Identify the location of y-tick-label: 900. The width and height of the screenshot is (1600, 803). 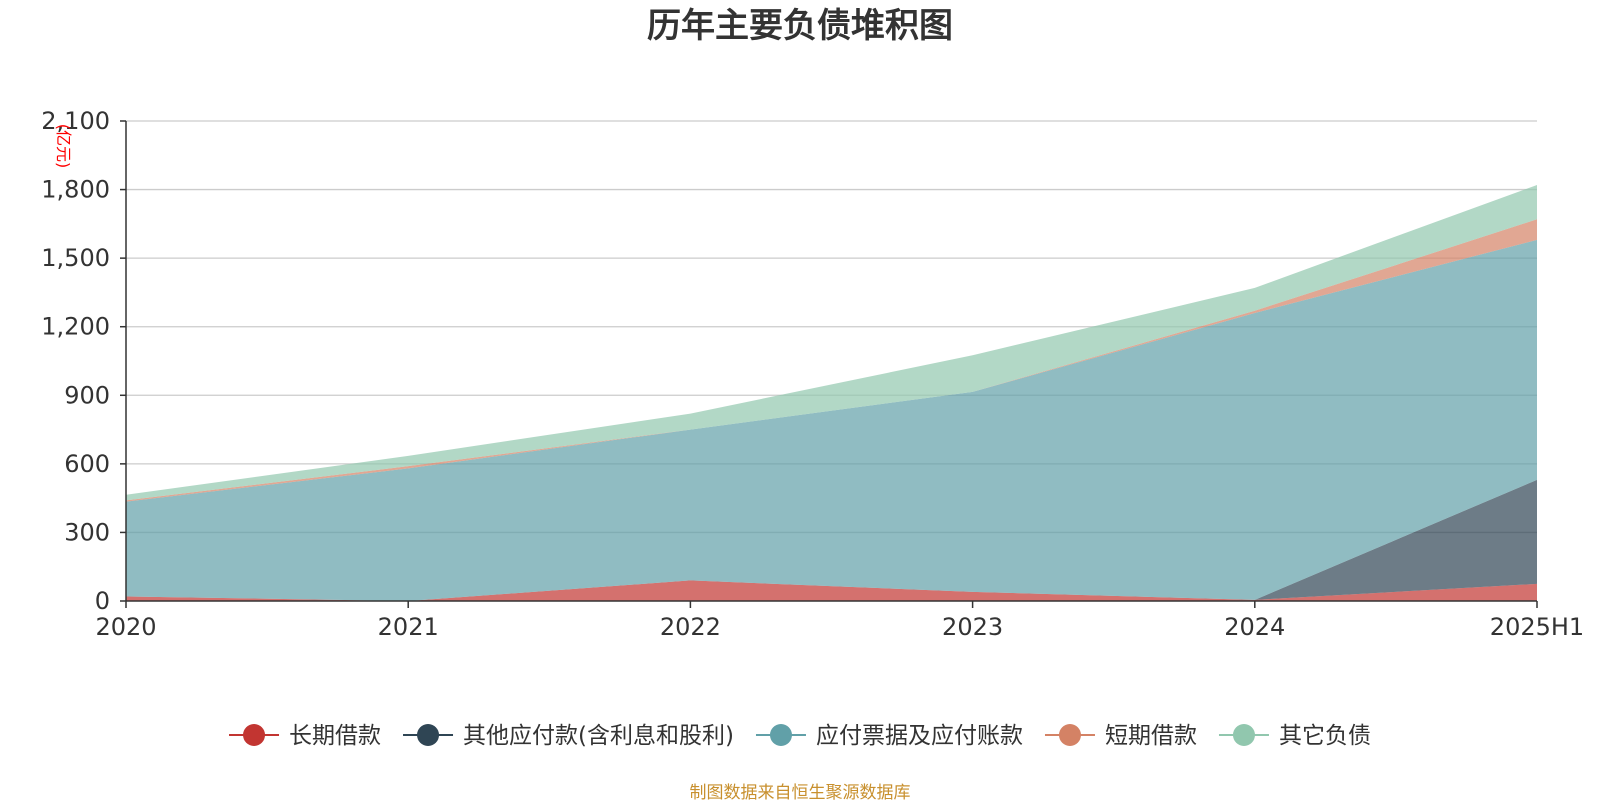
(87, 395).